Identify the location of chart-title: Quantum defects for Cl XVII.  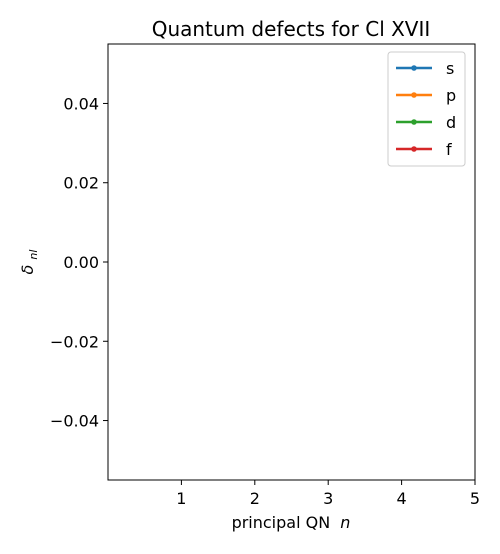
(291, 29).